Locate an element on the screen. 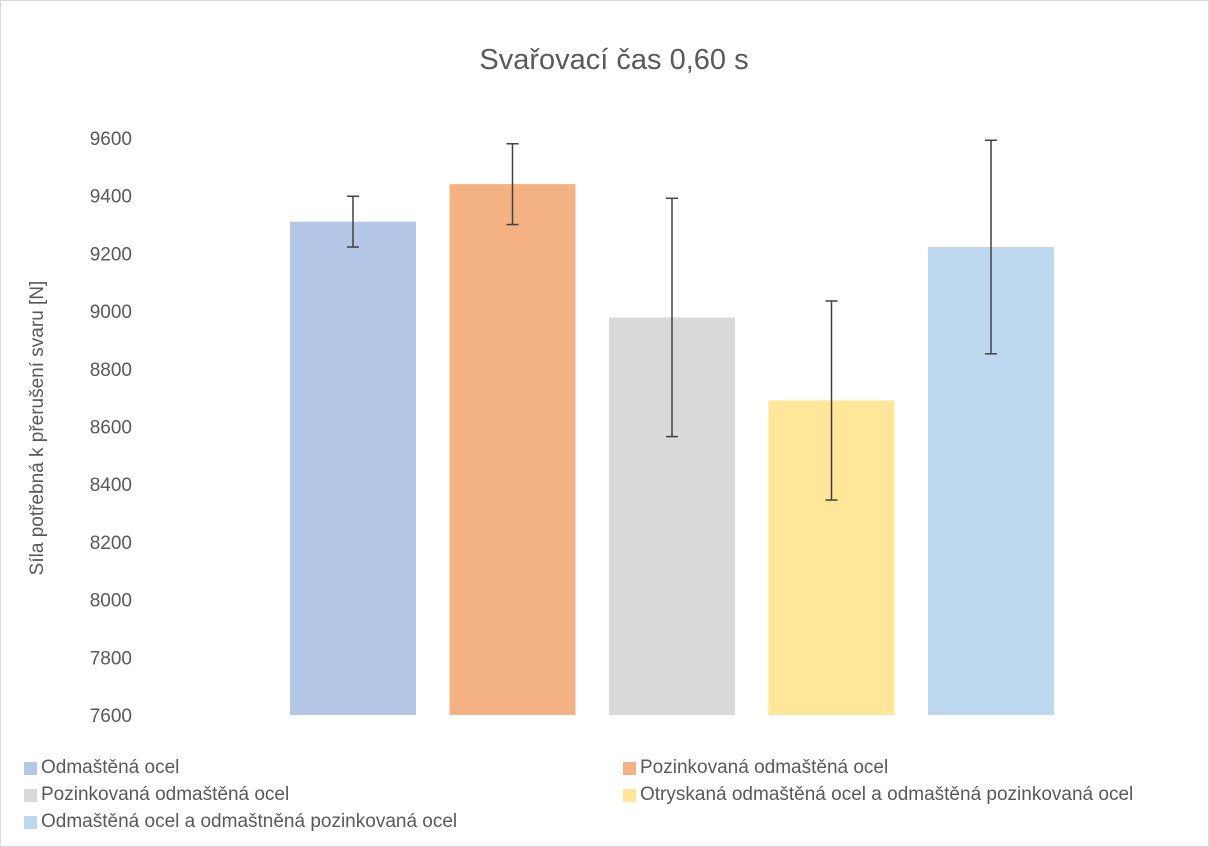 The width and height of the screenshot is (1209, 847). legend-label-3: Pozinkovaná odmaštěná ocel is located at coordinates (165, 794).